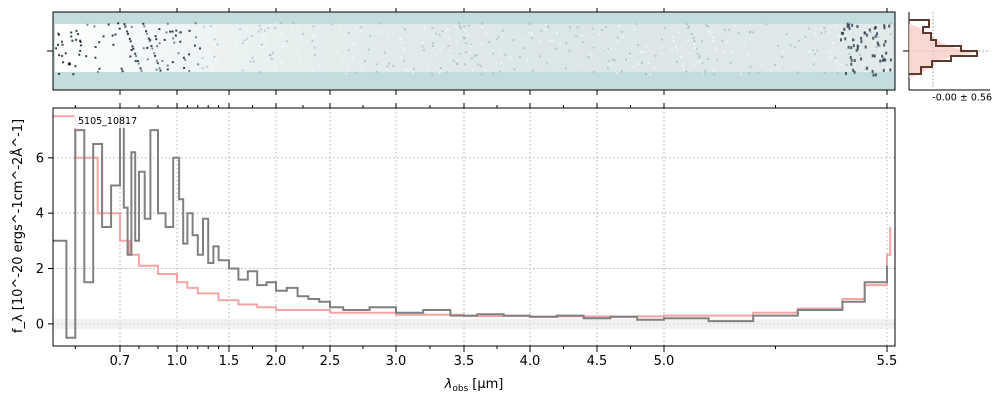 This screenshot has width=1000, height=400. What do you see at coordinates (962, 97) in the screenshot?
I see `hist-label: -0.00 ± 0.56` at bounding box center [962, 97].